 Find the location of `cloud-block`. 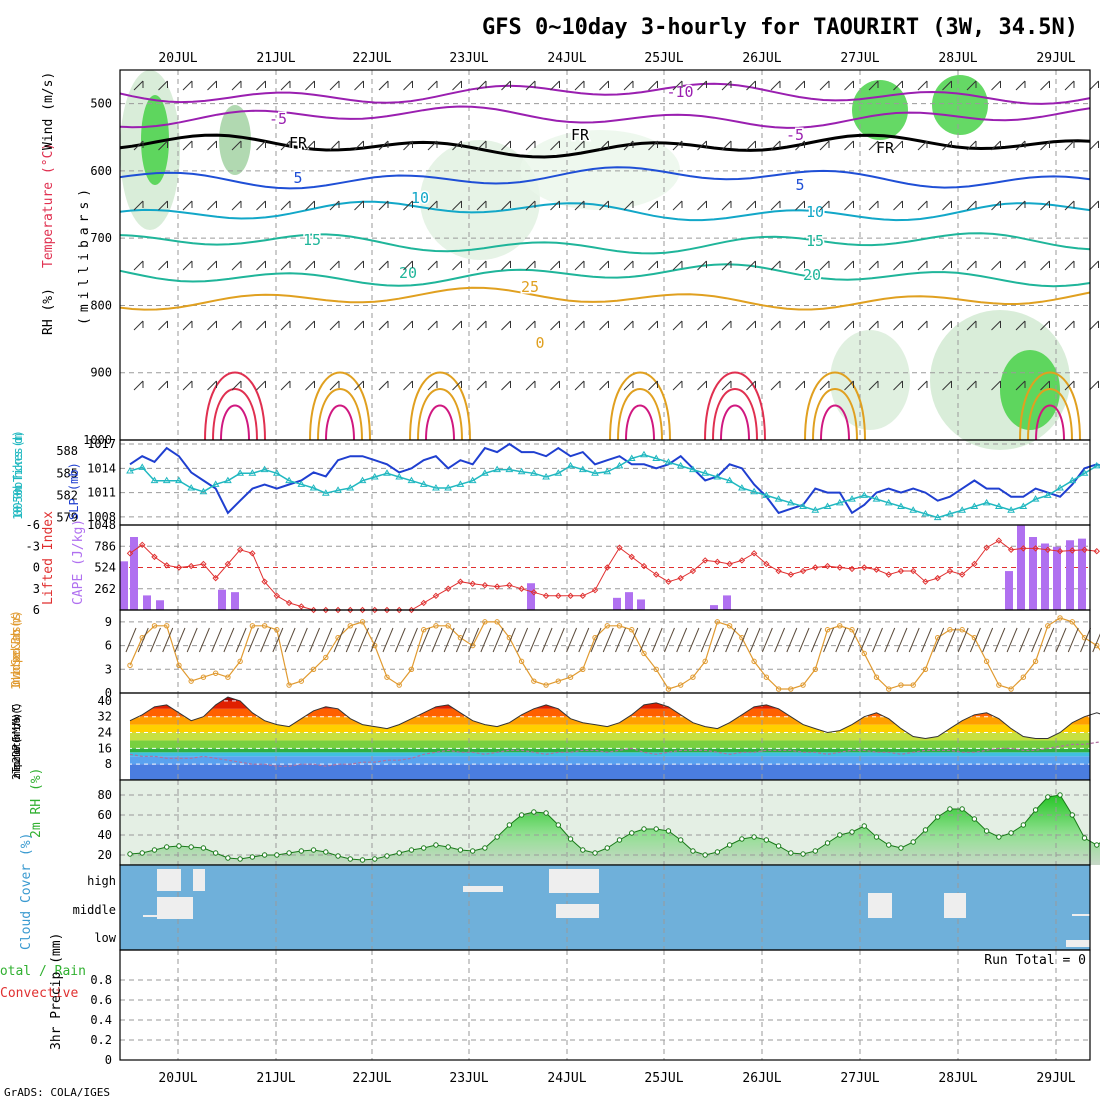

cloud-block is located at coordinates (1081, 915).